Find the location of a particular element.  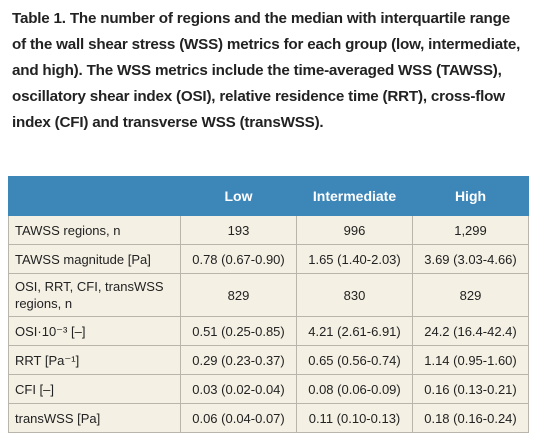

table-cell: 0.78 (0.67-0.90) is located at coordinates (238, 259).